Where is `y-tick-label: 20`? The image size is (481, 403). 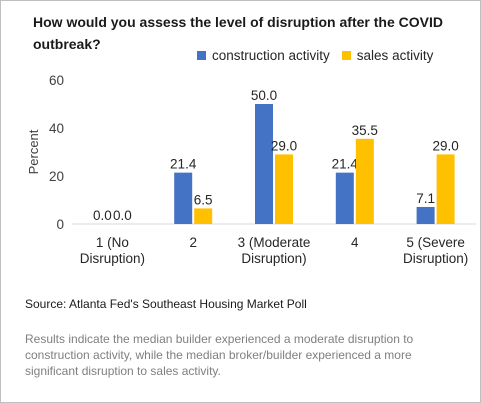 y-tick-label: 20 is located at coordinates (56, 176).